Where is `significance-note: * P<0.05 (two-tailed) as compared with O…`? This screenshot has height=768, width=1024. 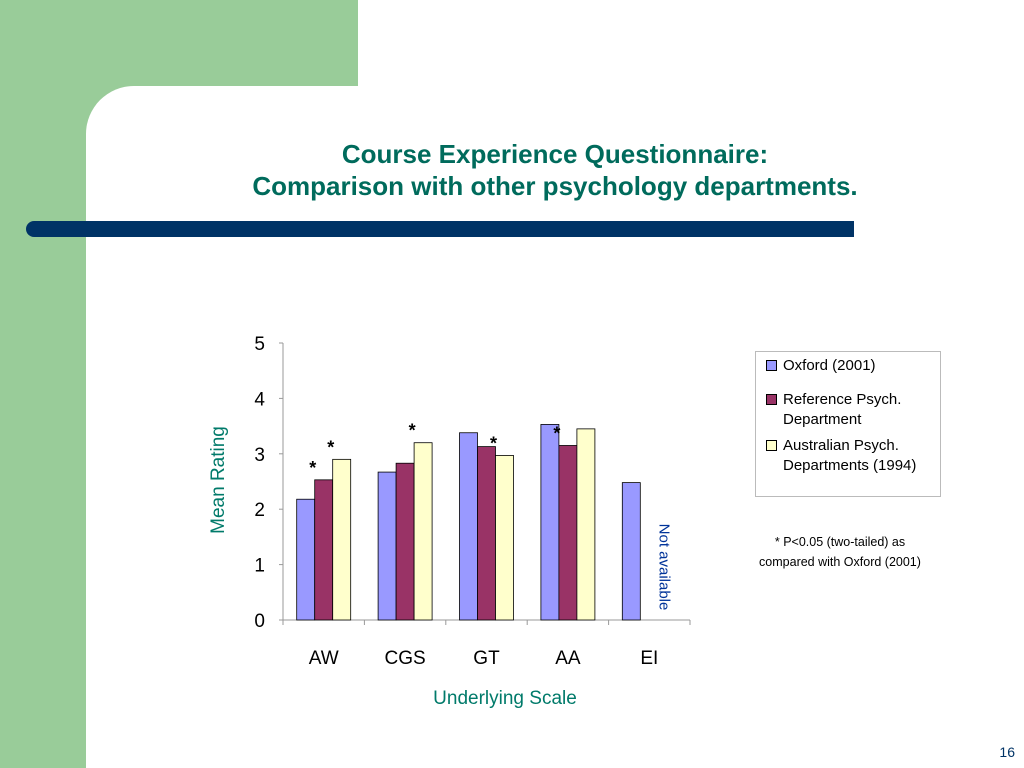 significance-note: * P<0.05 (two-tailed) as compared with O… is located at coordinates (840, 552).